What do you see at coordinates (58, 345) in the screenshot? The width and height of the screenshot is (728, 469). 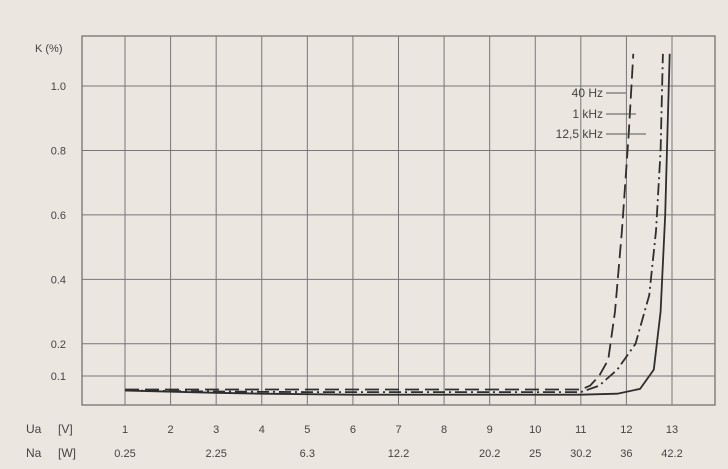 I see `y-tick-label: 0.2` at bounding box center [58, 345].